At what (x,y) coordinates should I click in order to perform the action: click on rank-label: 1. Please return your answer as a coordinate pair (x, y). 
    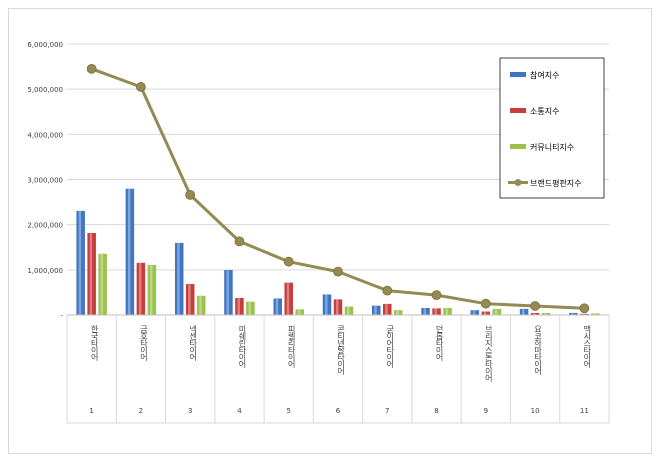
    Looking at the image, I should click on (91, 411).